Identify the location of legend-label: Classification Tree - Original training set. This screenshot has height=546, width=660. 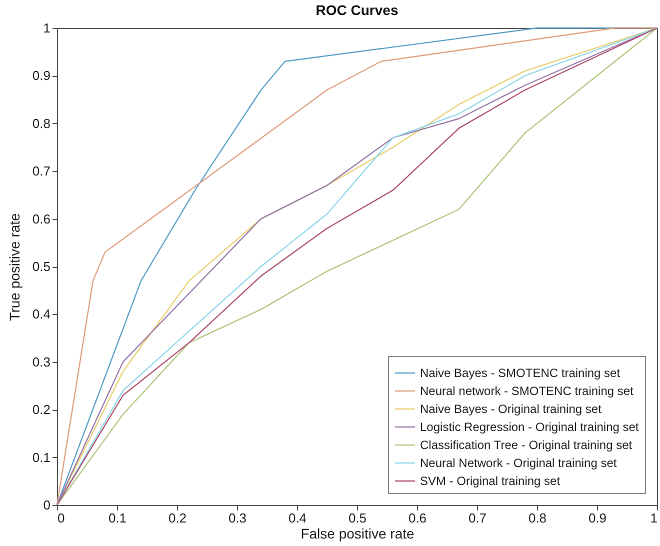
(526, 445).